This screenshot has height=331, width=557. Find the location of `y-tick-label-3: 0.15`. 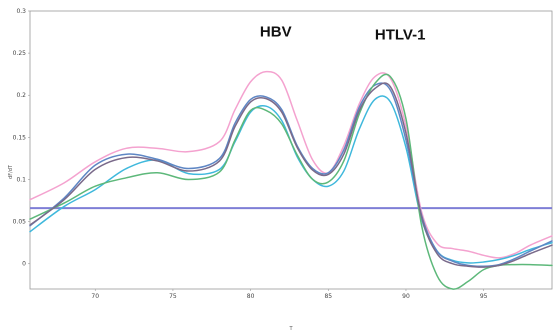

y-tick-label-3: 0.15 is located at coordinates (20, 137).